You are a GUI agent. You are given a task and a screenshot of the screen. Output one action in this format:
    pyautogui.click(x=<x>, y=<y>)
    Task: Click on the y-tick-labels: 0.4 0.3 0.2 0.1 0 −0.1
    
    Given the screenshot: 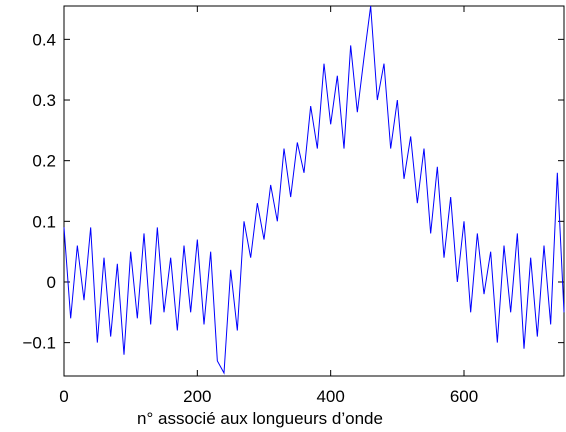 What is the action you would take?
    pyautogui.click(x=39, y=191)
    